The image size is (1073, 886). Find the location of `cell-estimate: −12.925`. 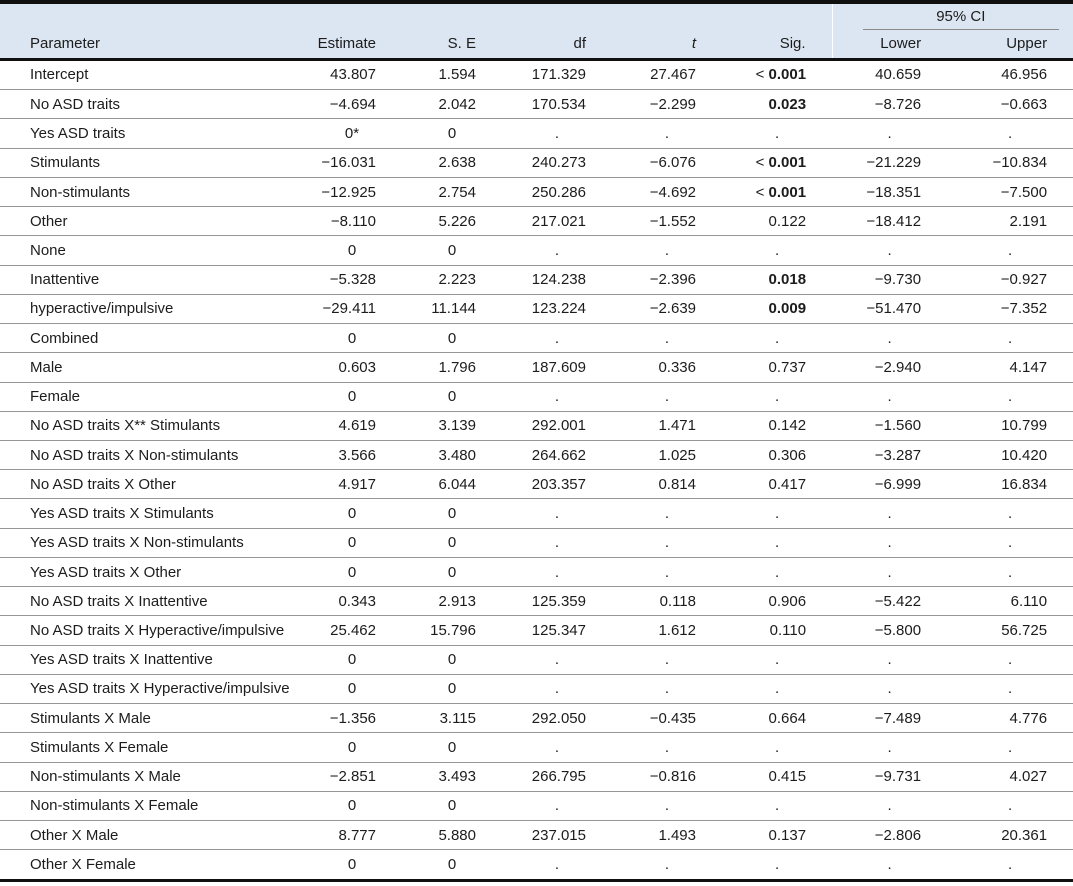

cell-estimate: −12.925 is located at coordinates (352, 192).